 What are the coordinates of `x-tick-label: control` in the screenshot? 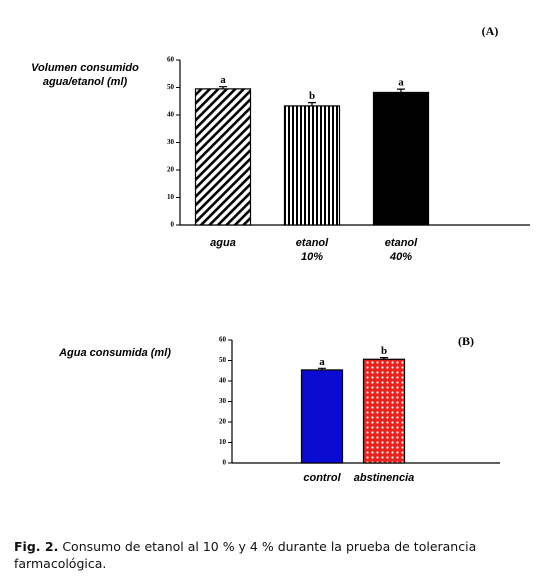 It's located at (322, 478).